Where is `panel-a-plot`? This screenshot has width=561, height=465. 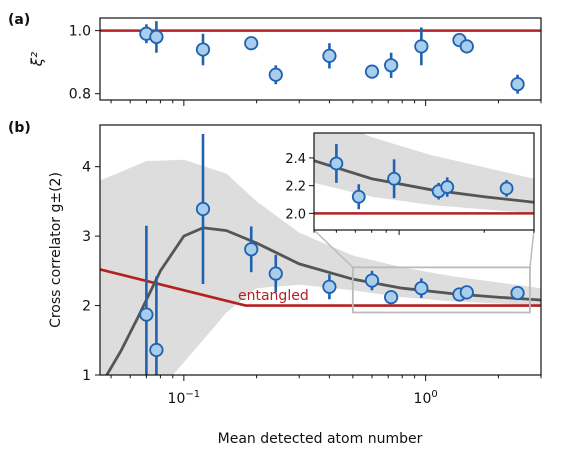
panel-a-plot is located at coordinates (320, 57).